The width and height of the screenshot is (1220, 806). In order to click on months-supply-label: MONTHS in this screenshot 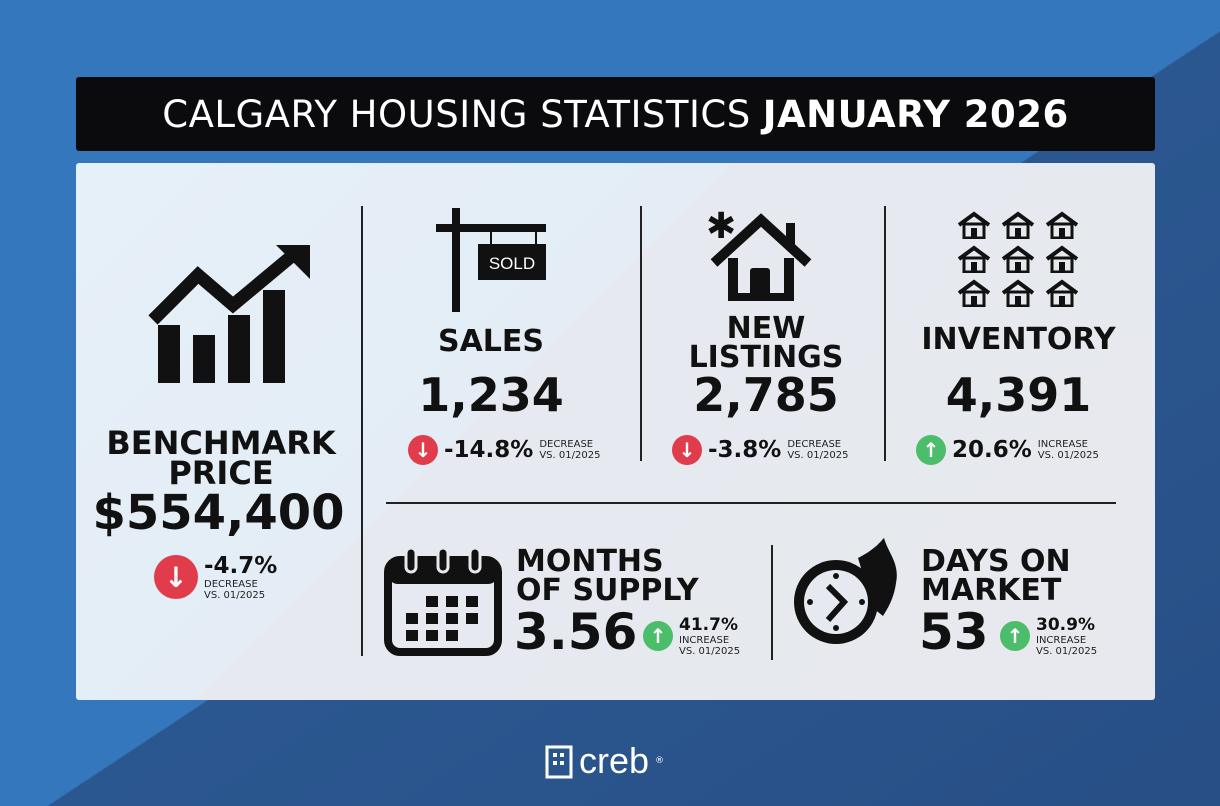, I will do `click(590, 561)`.